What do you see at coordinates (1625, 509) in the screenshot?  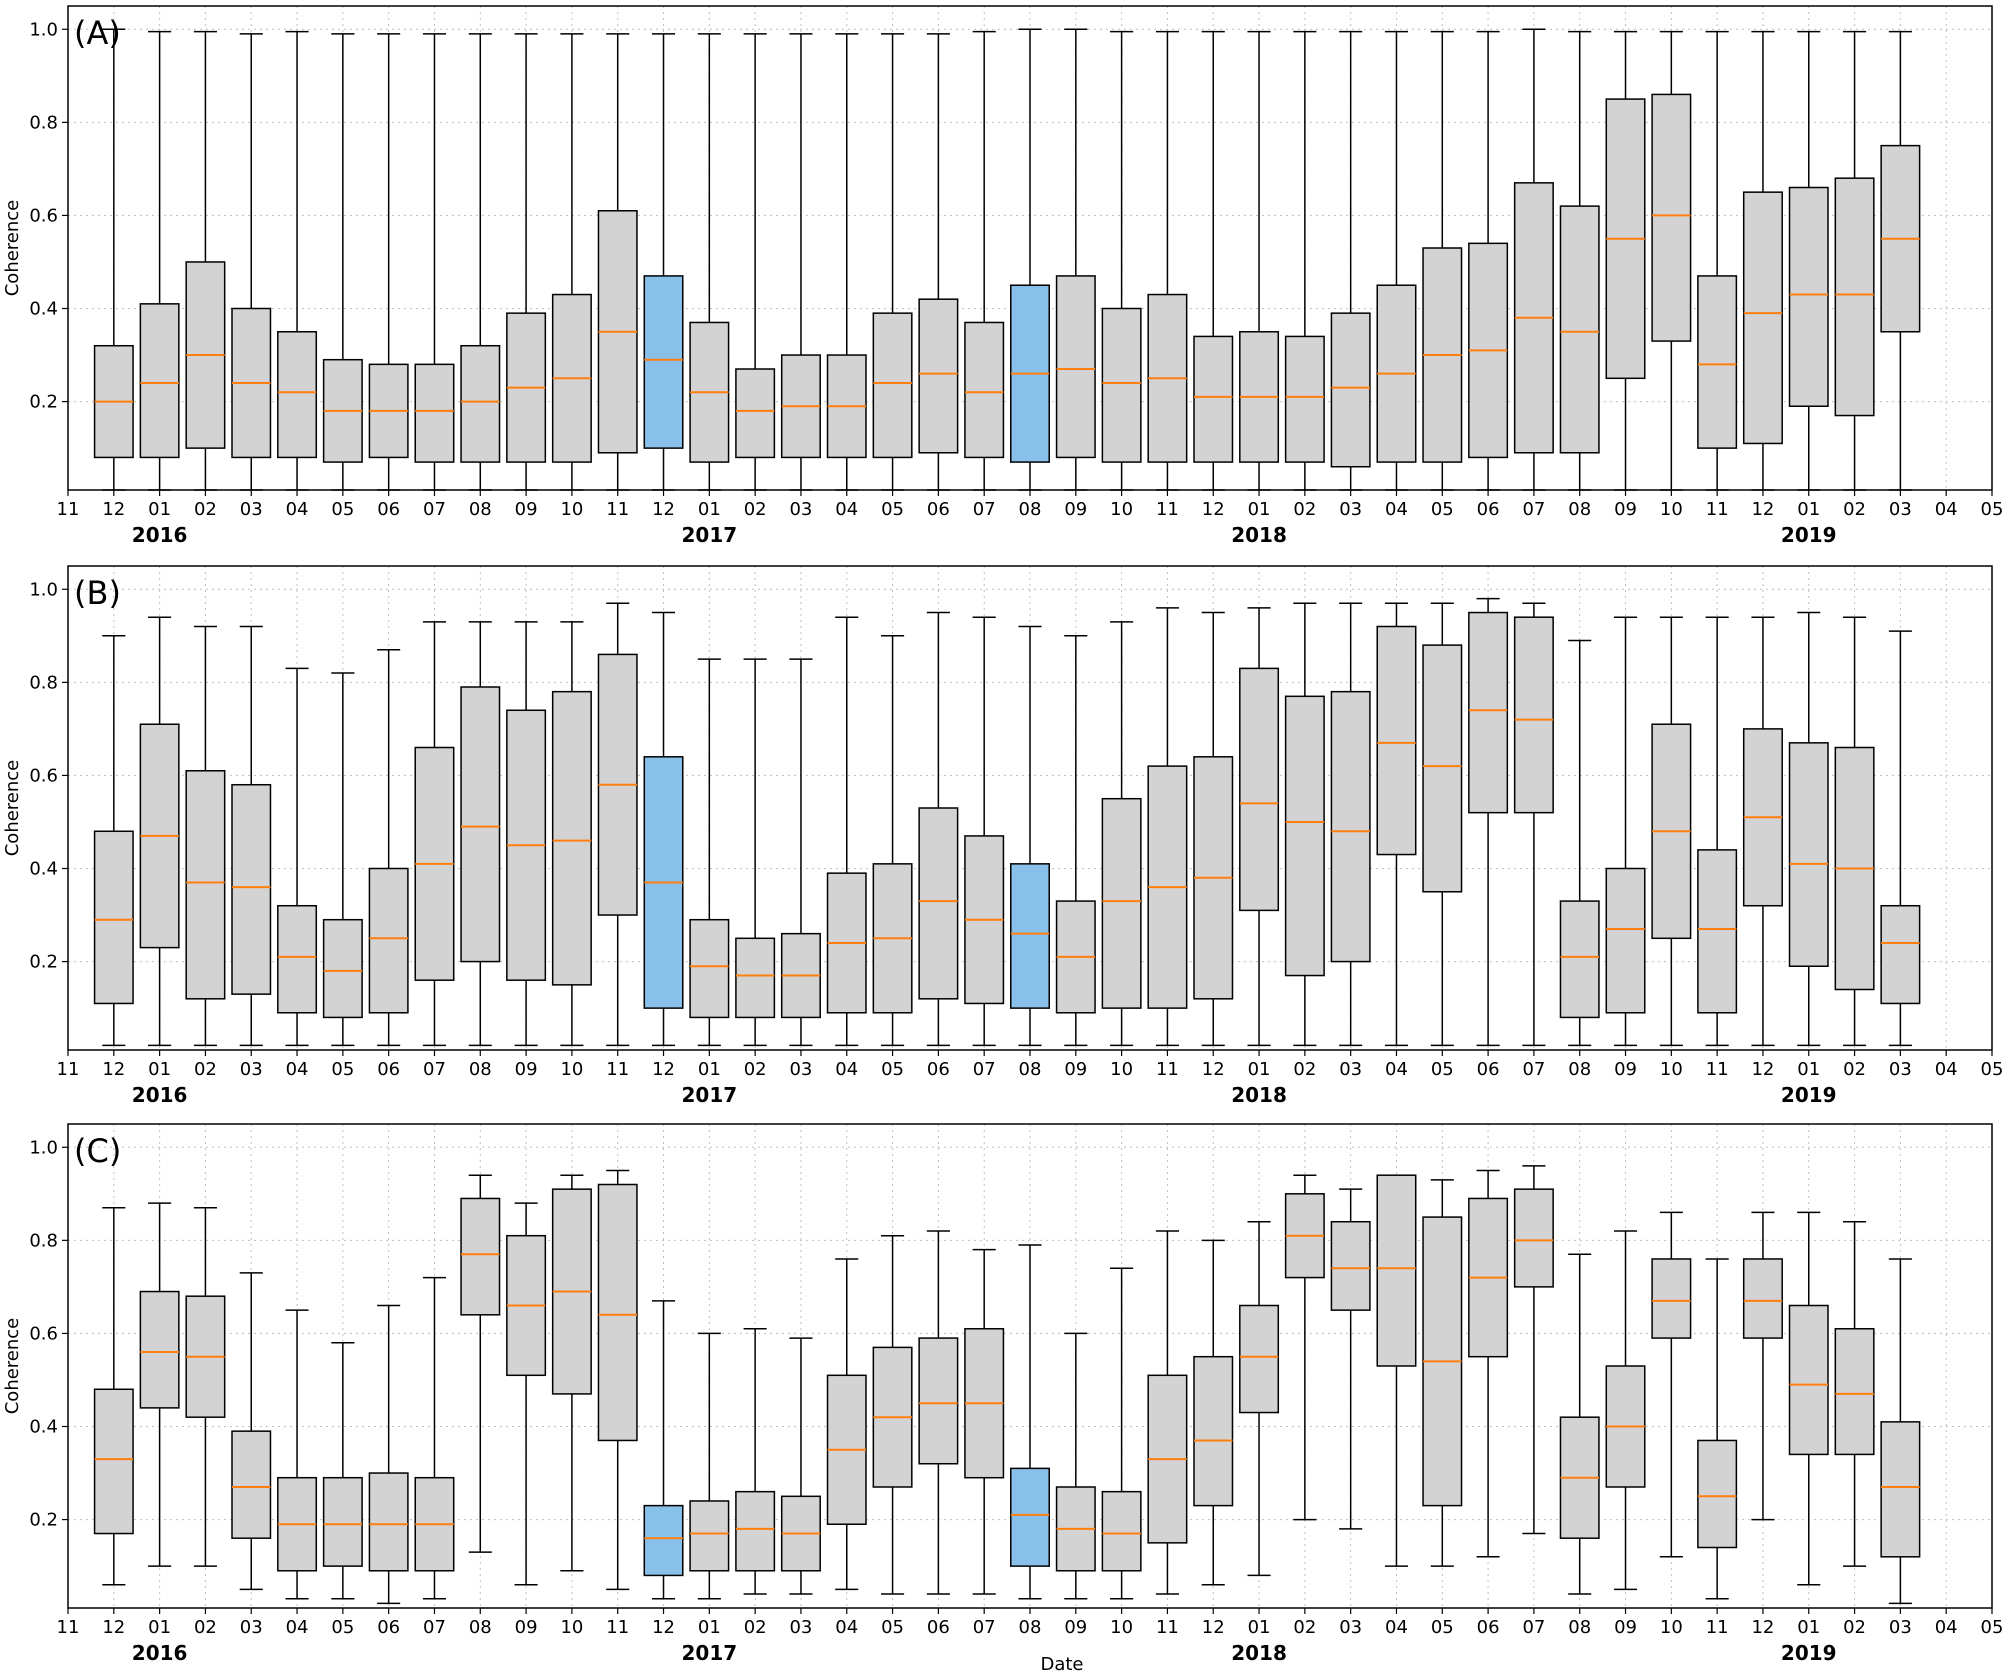 I see `x-tick-label: 09` at bounding box center [1625, 509].